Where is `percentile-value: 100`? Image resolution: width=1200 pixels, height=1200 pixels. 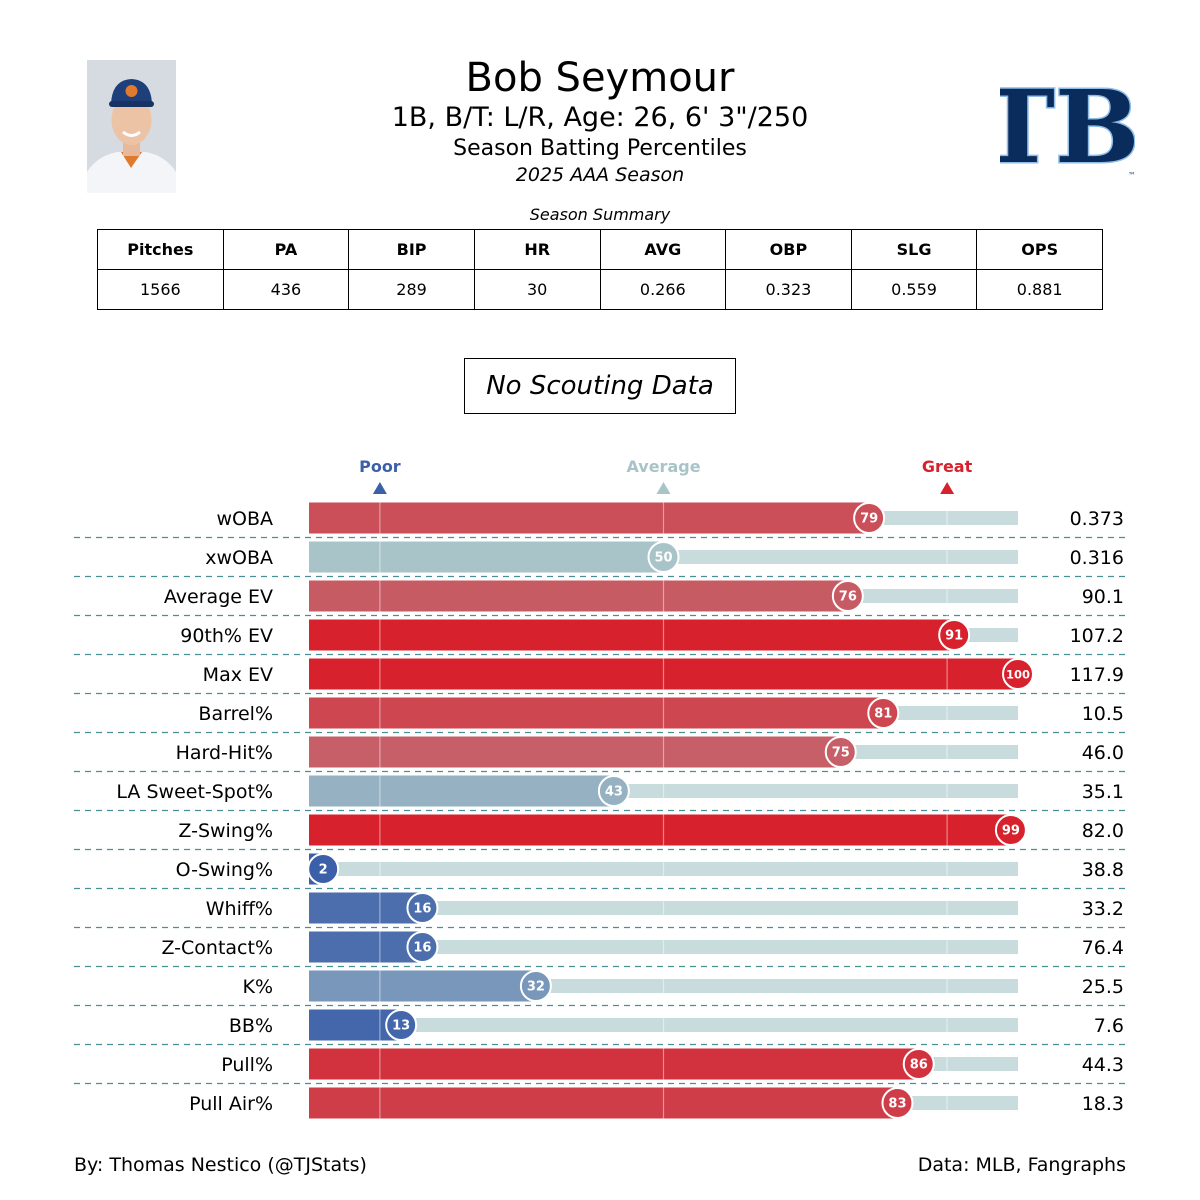 percentile-value: 100 is located at coordinates (1018, 675).